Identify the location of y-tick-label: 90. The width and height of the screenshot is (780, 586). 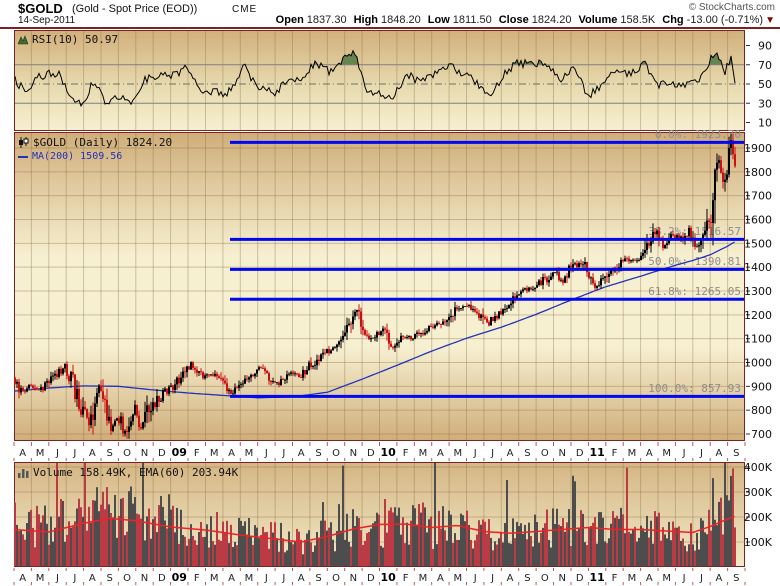
(765, 46).